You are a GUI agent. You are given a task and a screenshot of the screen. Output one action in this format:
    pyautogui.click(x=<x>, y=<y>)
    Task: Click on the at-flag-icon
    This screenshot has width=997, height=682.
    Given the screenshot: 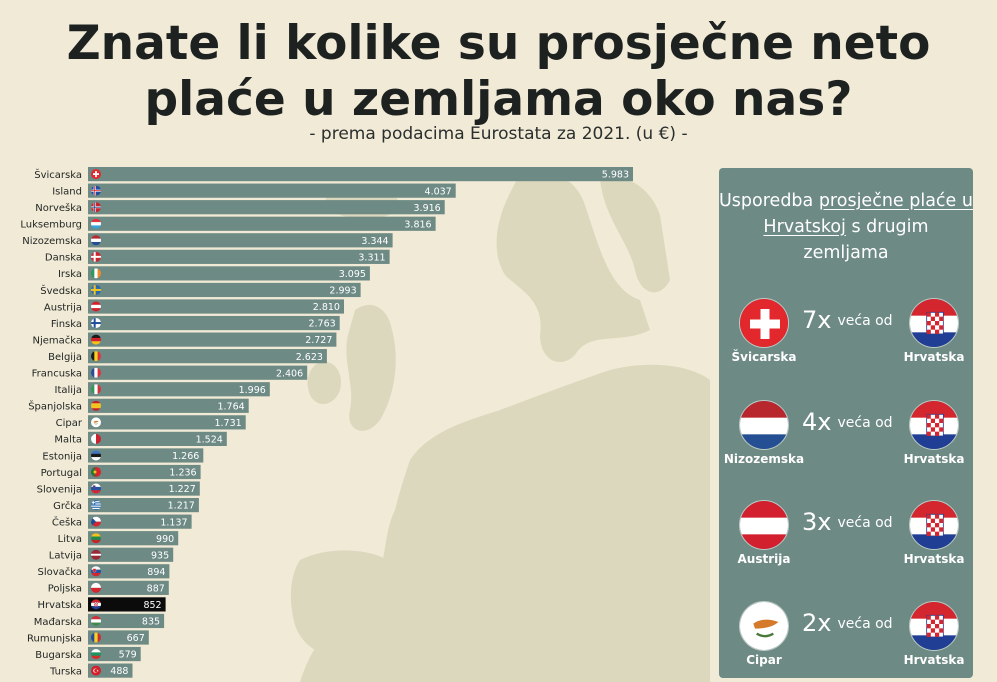 What is the action you would take?
    pyautogui.click(x=764, y=525)
    